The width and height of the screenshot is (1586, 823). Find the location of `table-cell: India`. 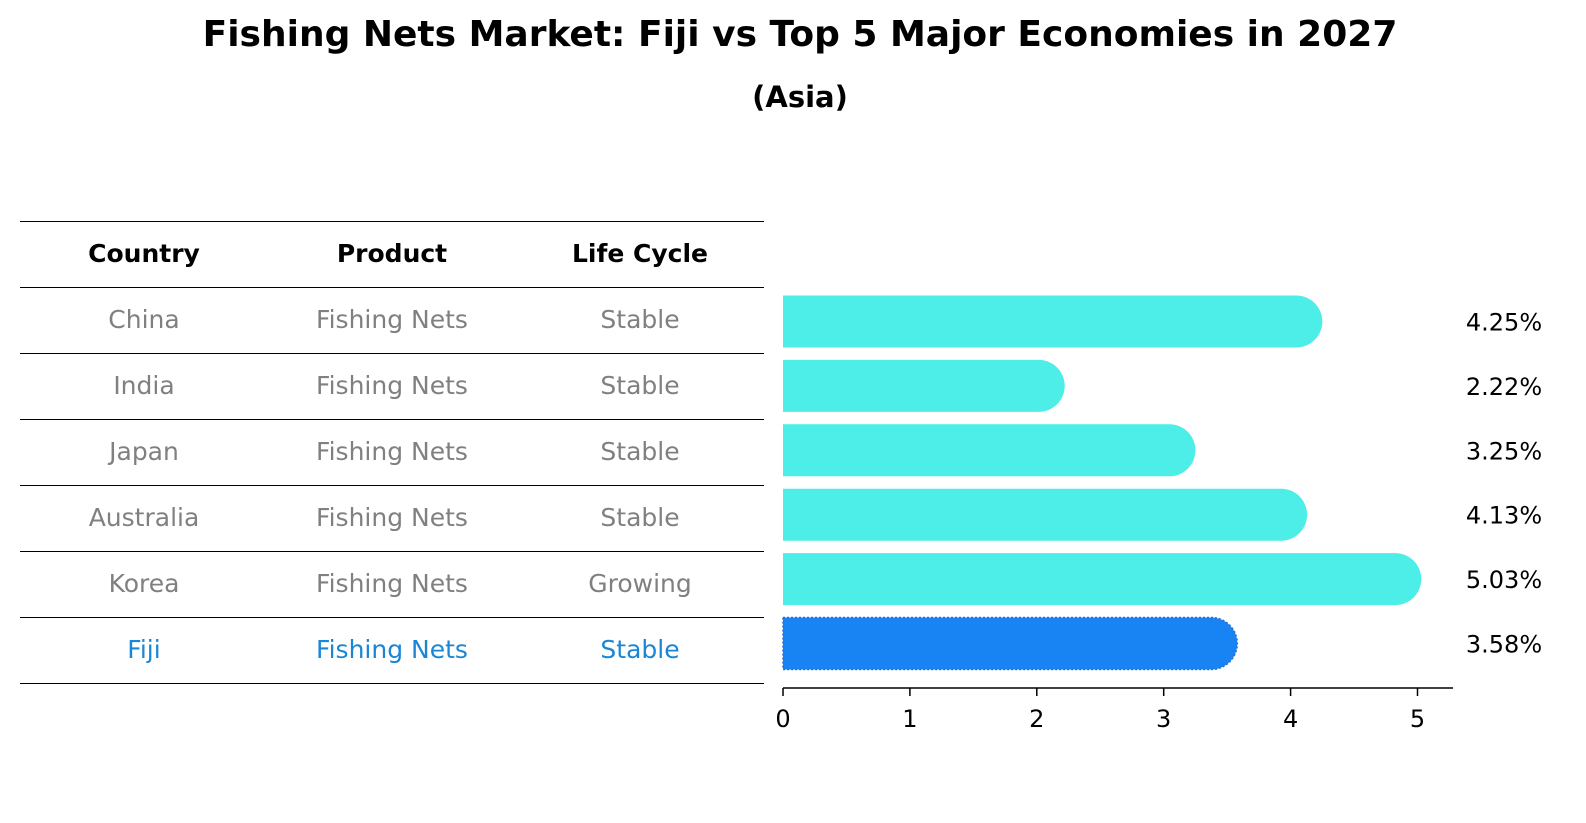

table-cell: India is located at coordinates (144, 385).